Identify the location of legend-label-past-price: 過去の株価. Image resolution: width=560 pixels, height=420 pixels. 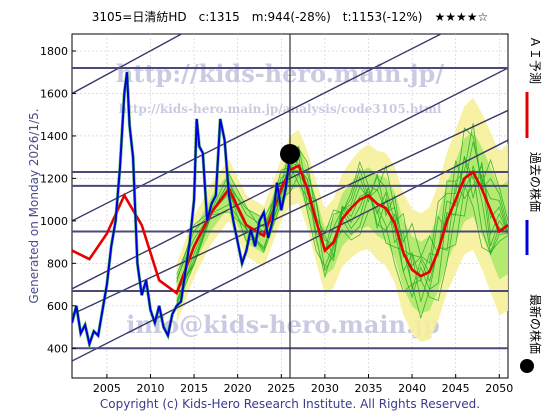
(535, 182).